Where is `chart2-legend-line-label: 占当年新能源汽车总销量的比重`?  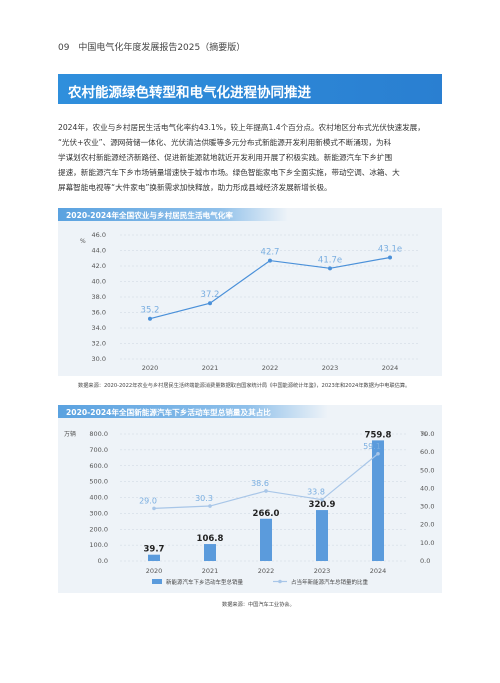 chart2-legend-line-label: 占当年新能源汽车总销量的比重 is located at coordinates (330, 582).